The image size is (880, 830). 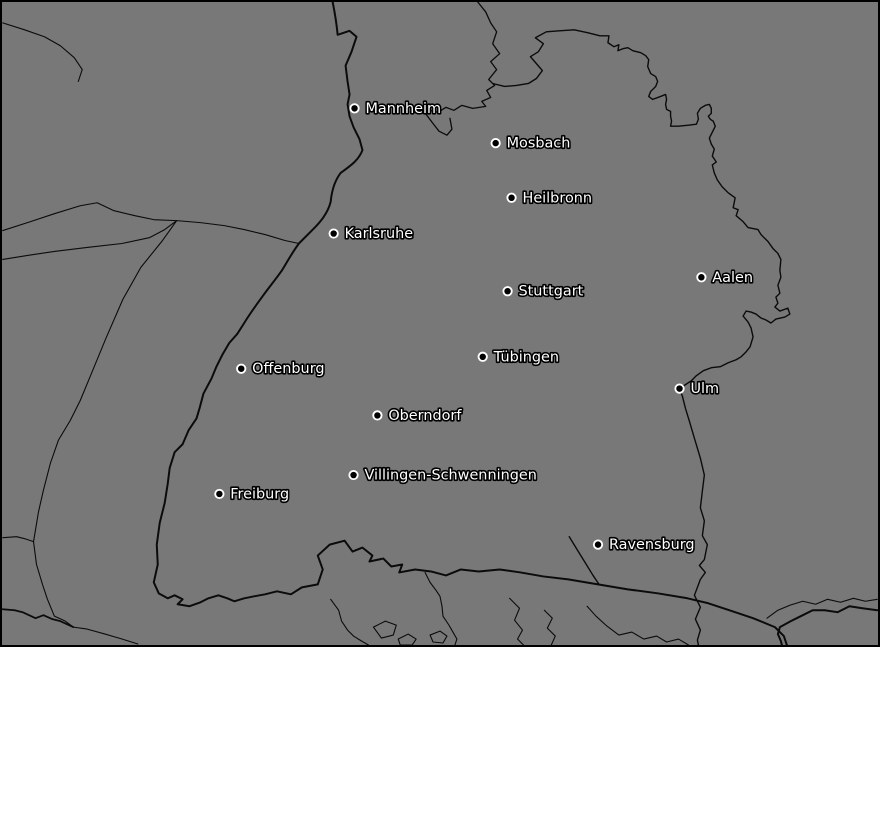 I want to click on border-nw-thin-b, so click(x=90, y=240).